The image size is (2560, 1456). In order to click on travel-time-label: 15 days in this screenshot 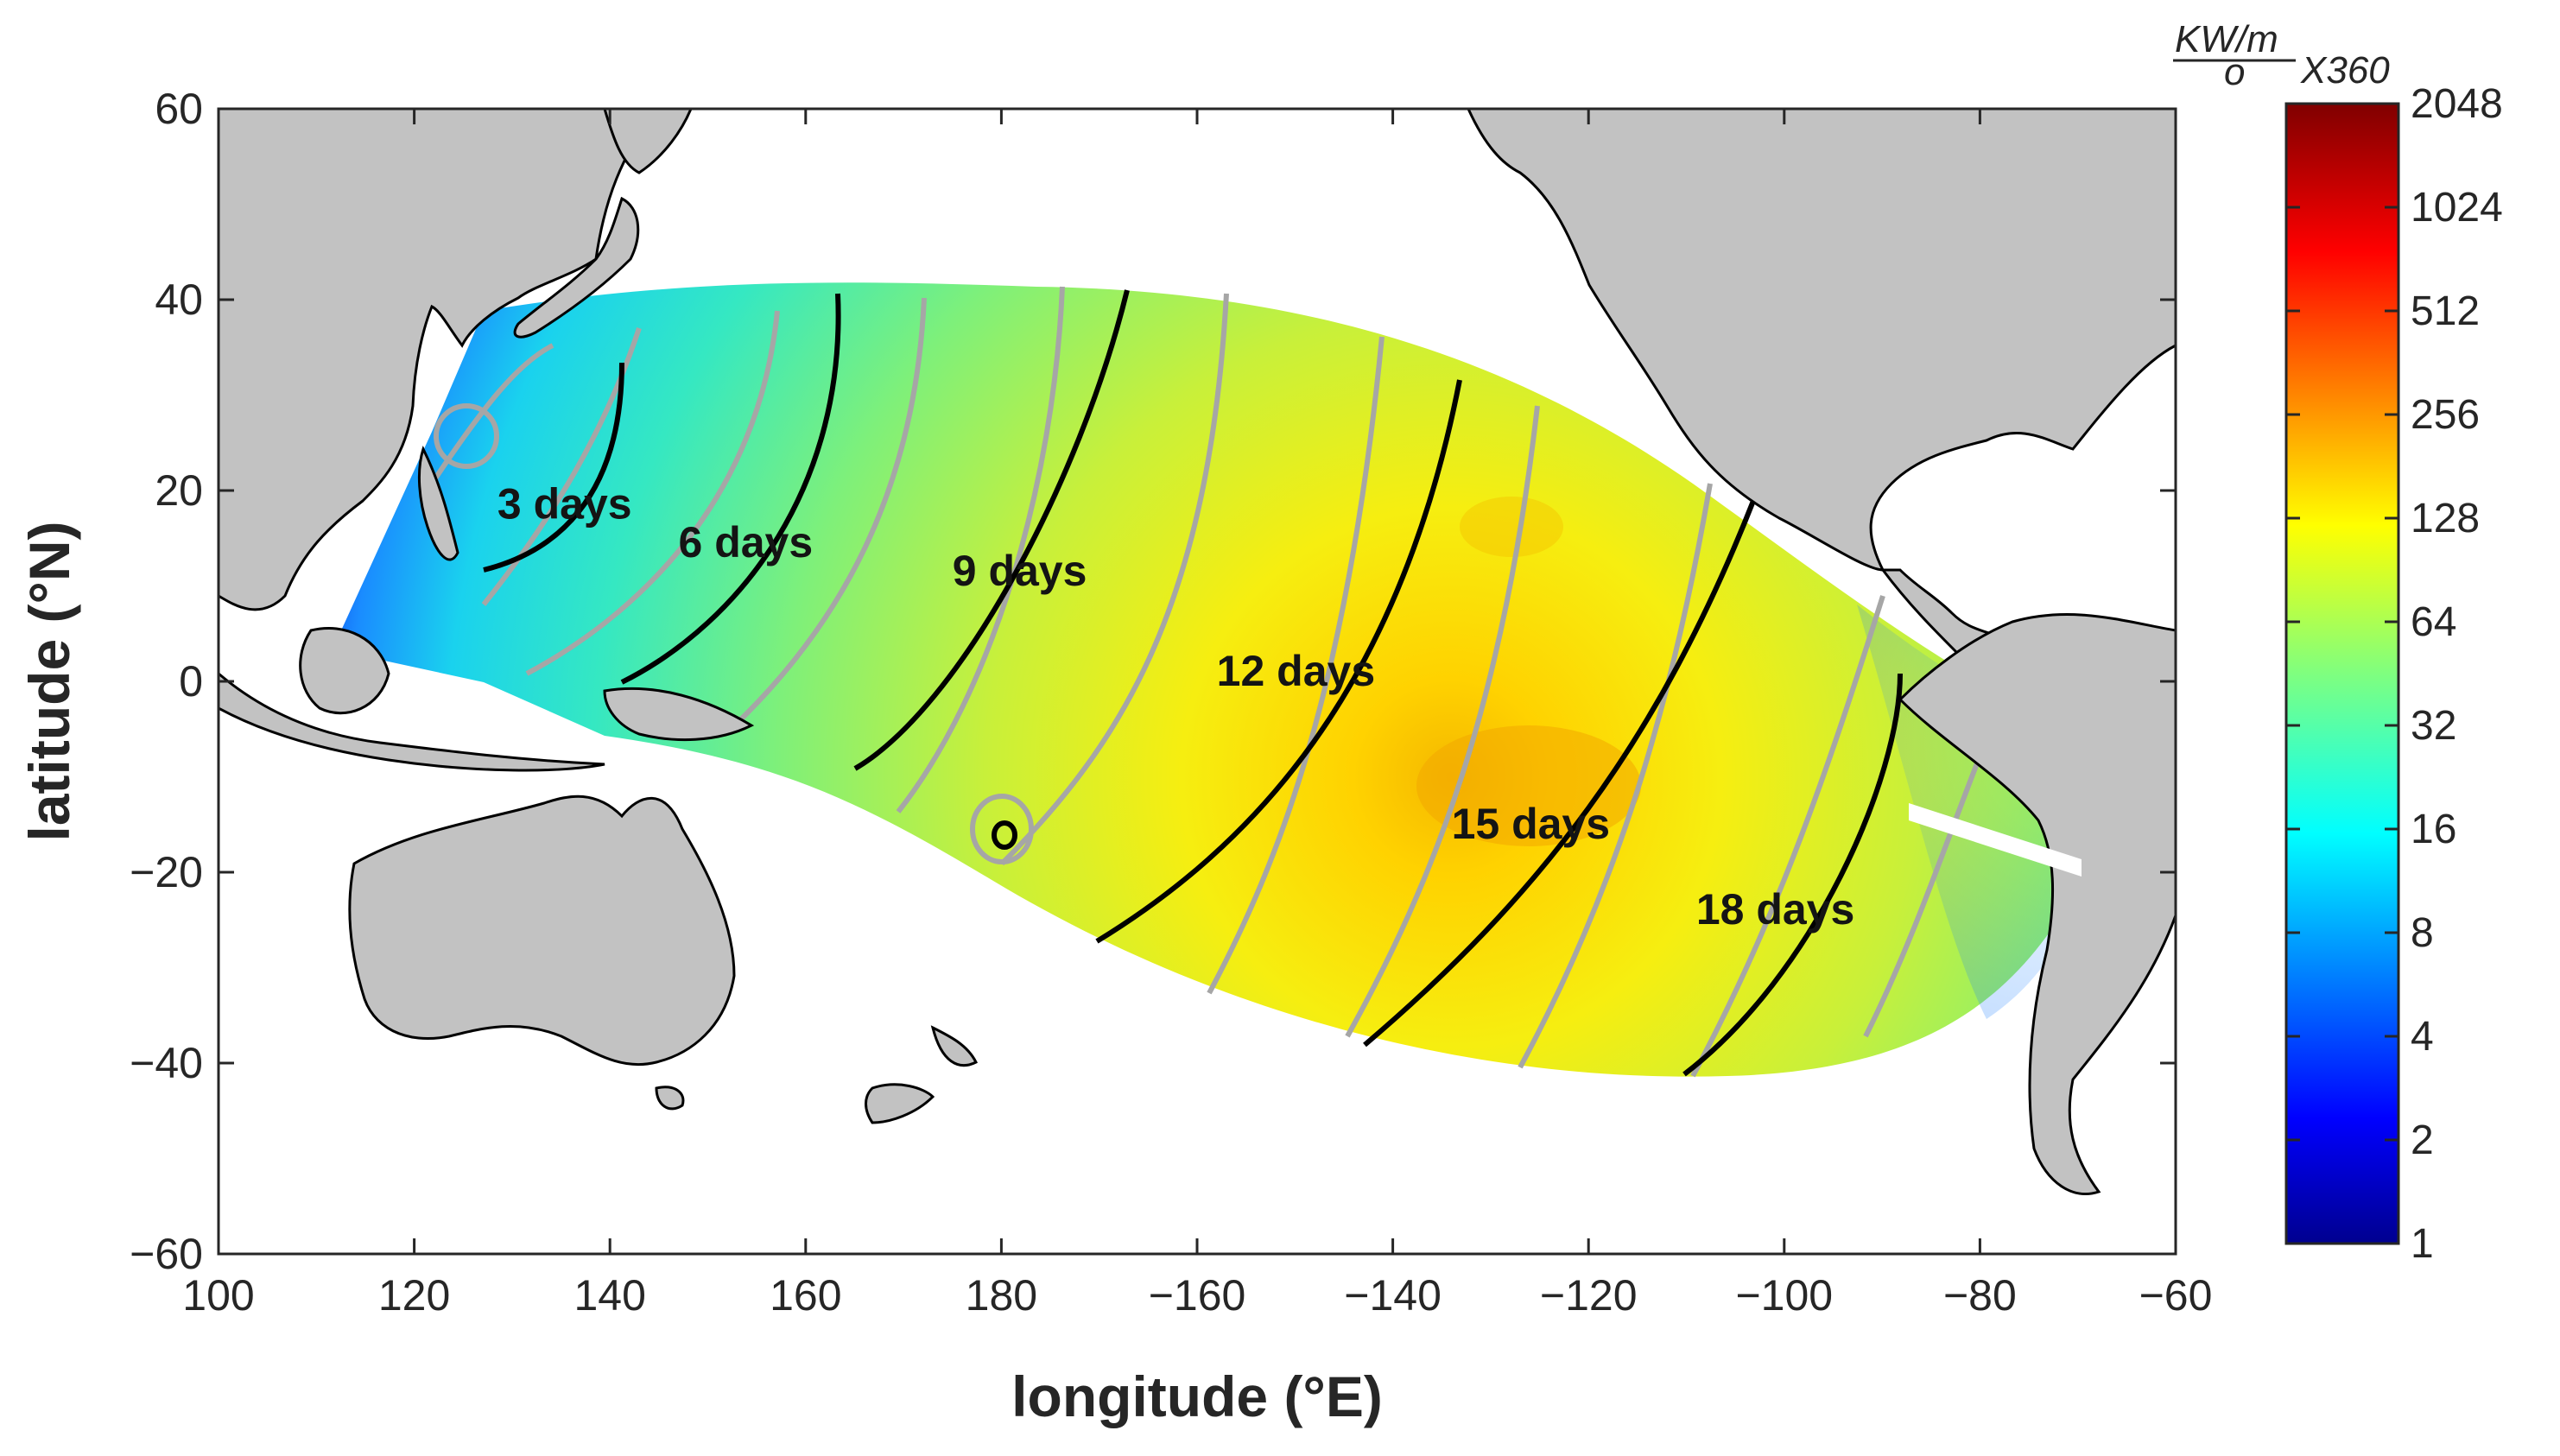, I will do `click(1531, 824)`.